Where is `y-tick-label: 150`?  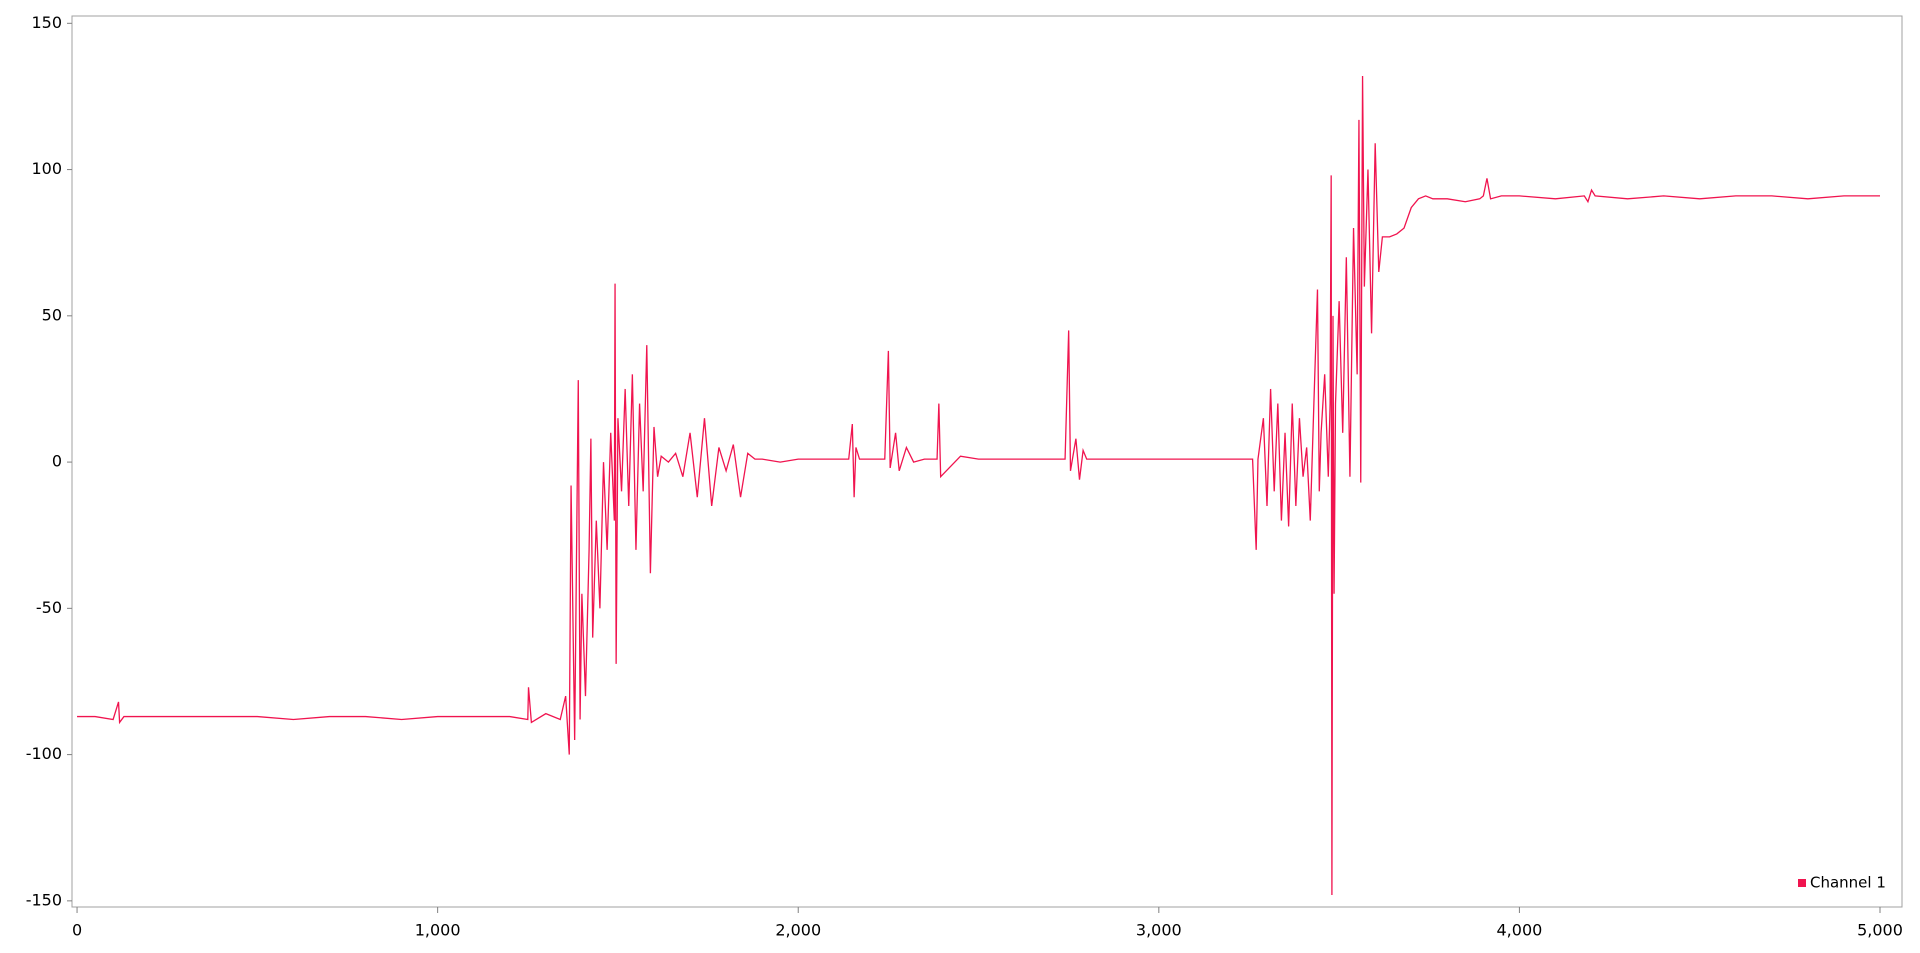 y-tick-label: 150 is located at coordinates (46, 22).